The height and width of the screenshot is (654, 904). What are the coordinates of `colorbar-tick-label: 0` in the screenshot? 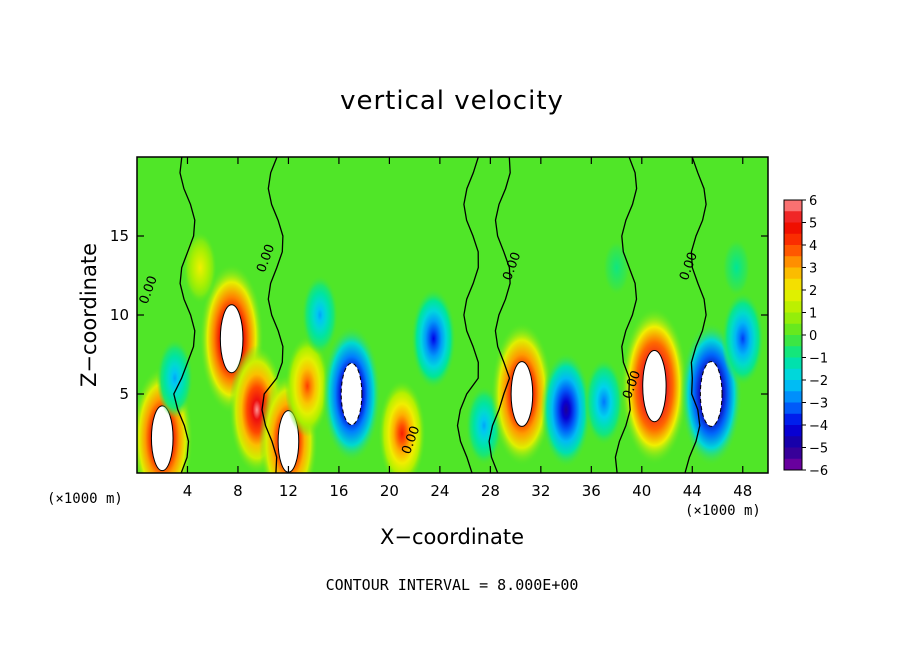 It's located at (813, 336).